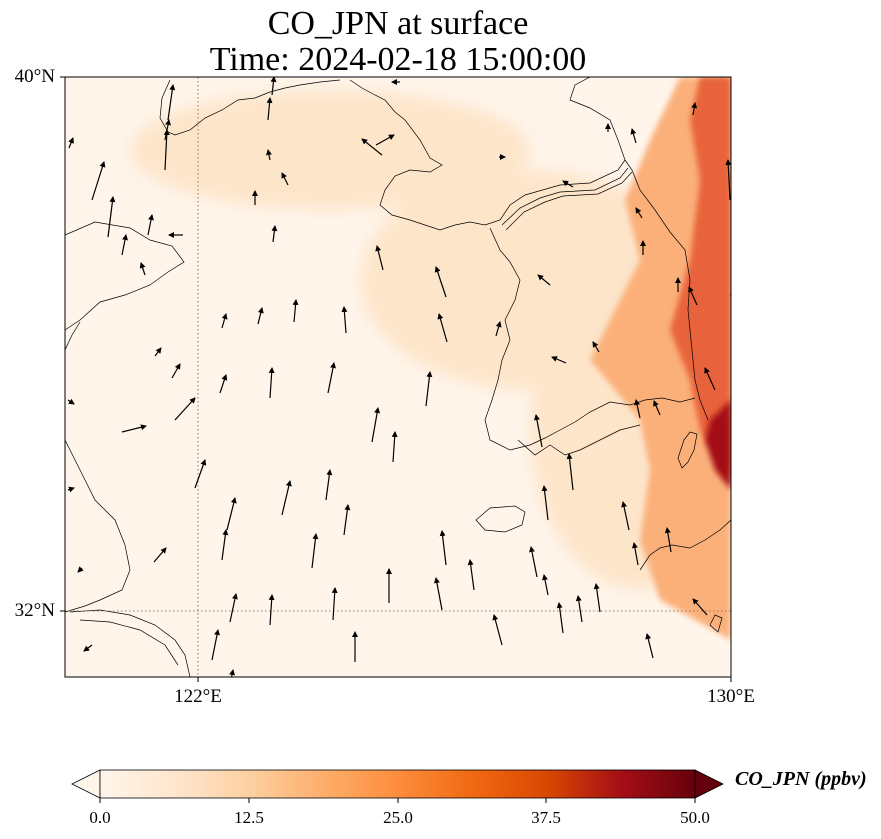 The width and height of the screenshot is (881, 839). I want to click on colorbar-tick-1: 12.5, so click(249, 817).